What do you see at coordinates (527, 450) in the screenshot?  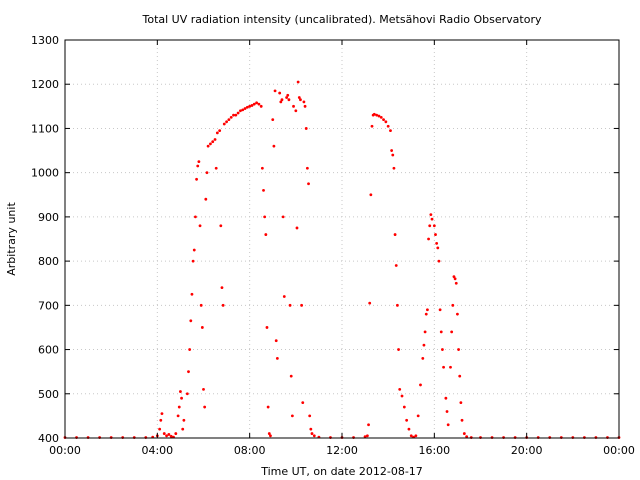 I see `x-tick-label: 20:00` at bounding box center [527, 450].